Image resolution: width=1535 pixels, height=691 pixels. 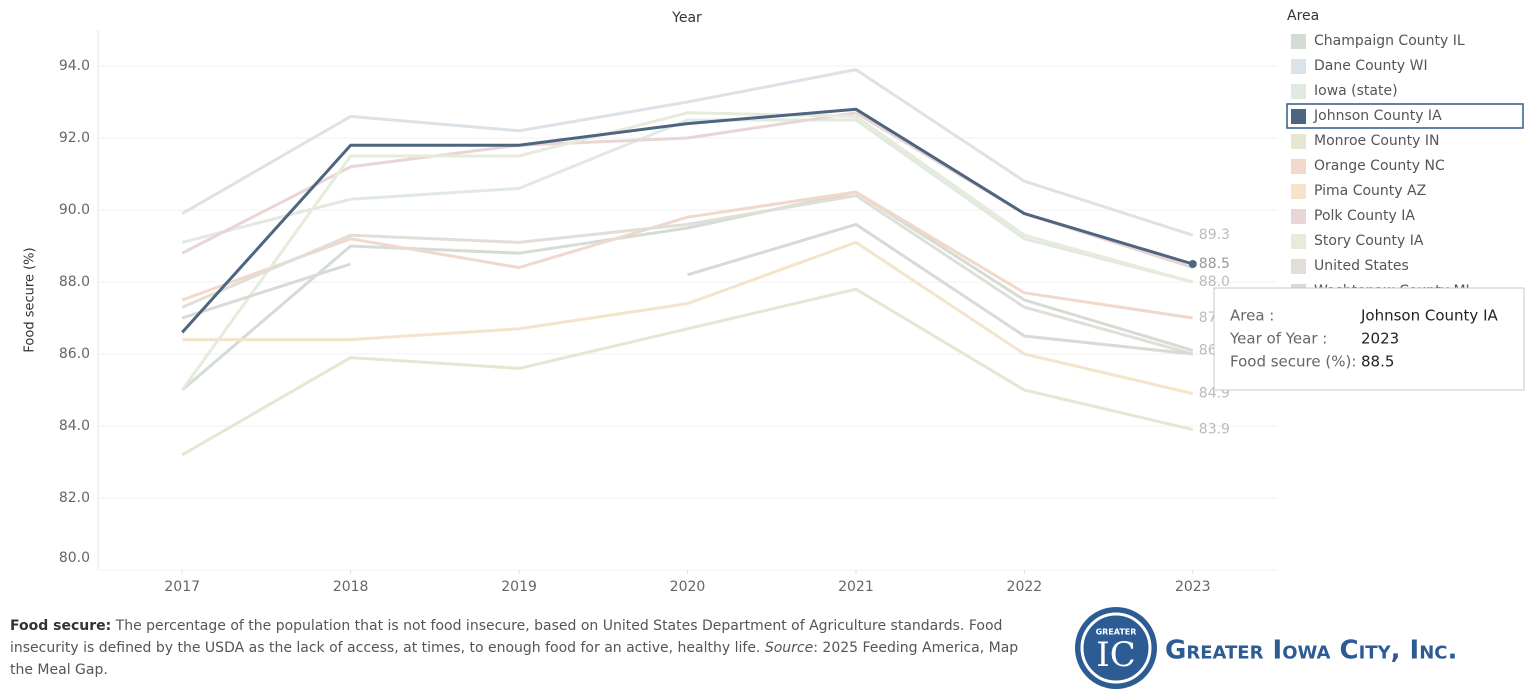 What do you see at coordinates (1371, 66) in the screenshot?
I see `legend-label: Dane County WI` at bounding box center [1371, 66].